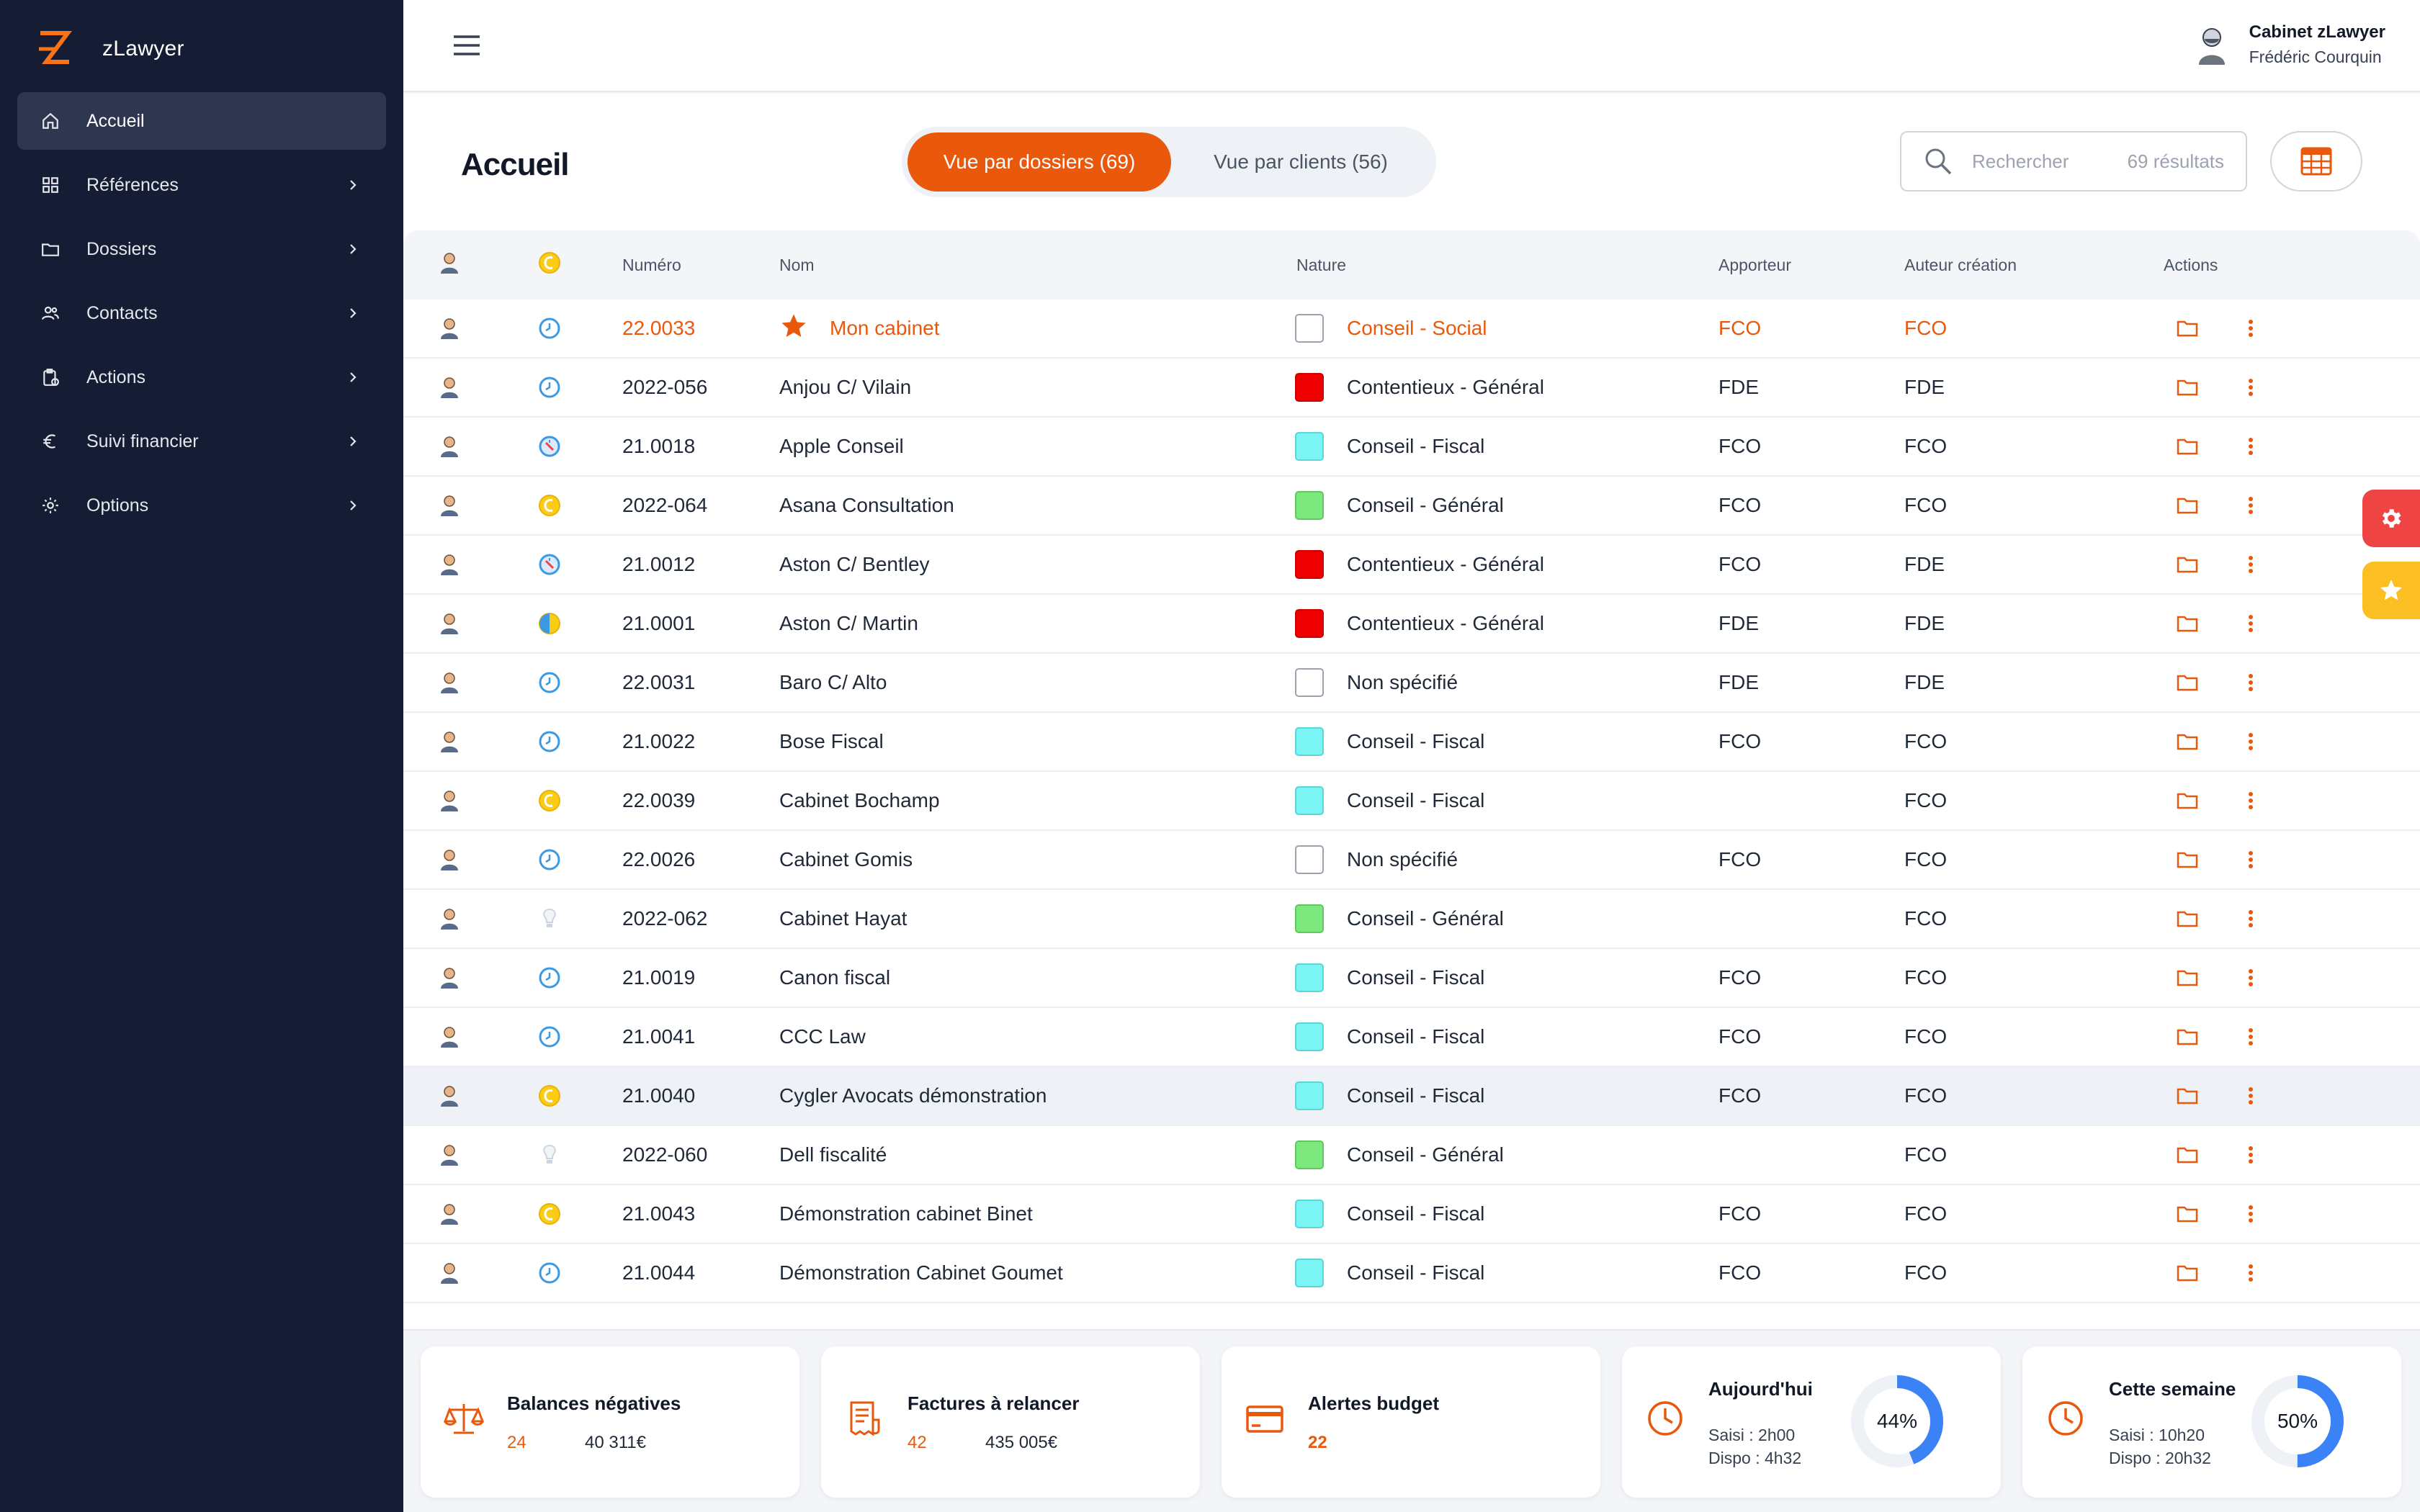 The width and height of the screenshot is (2420, 1512). What do you see at coordinates (659, 1036) in the screenshot?
I see `dossier-numero: 21.0041` at bounding box center [659, 1036].